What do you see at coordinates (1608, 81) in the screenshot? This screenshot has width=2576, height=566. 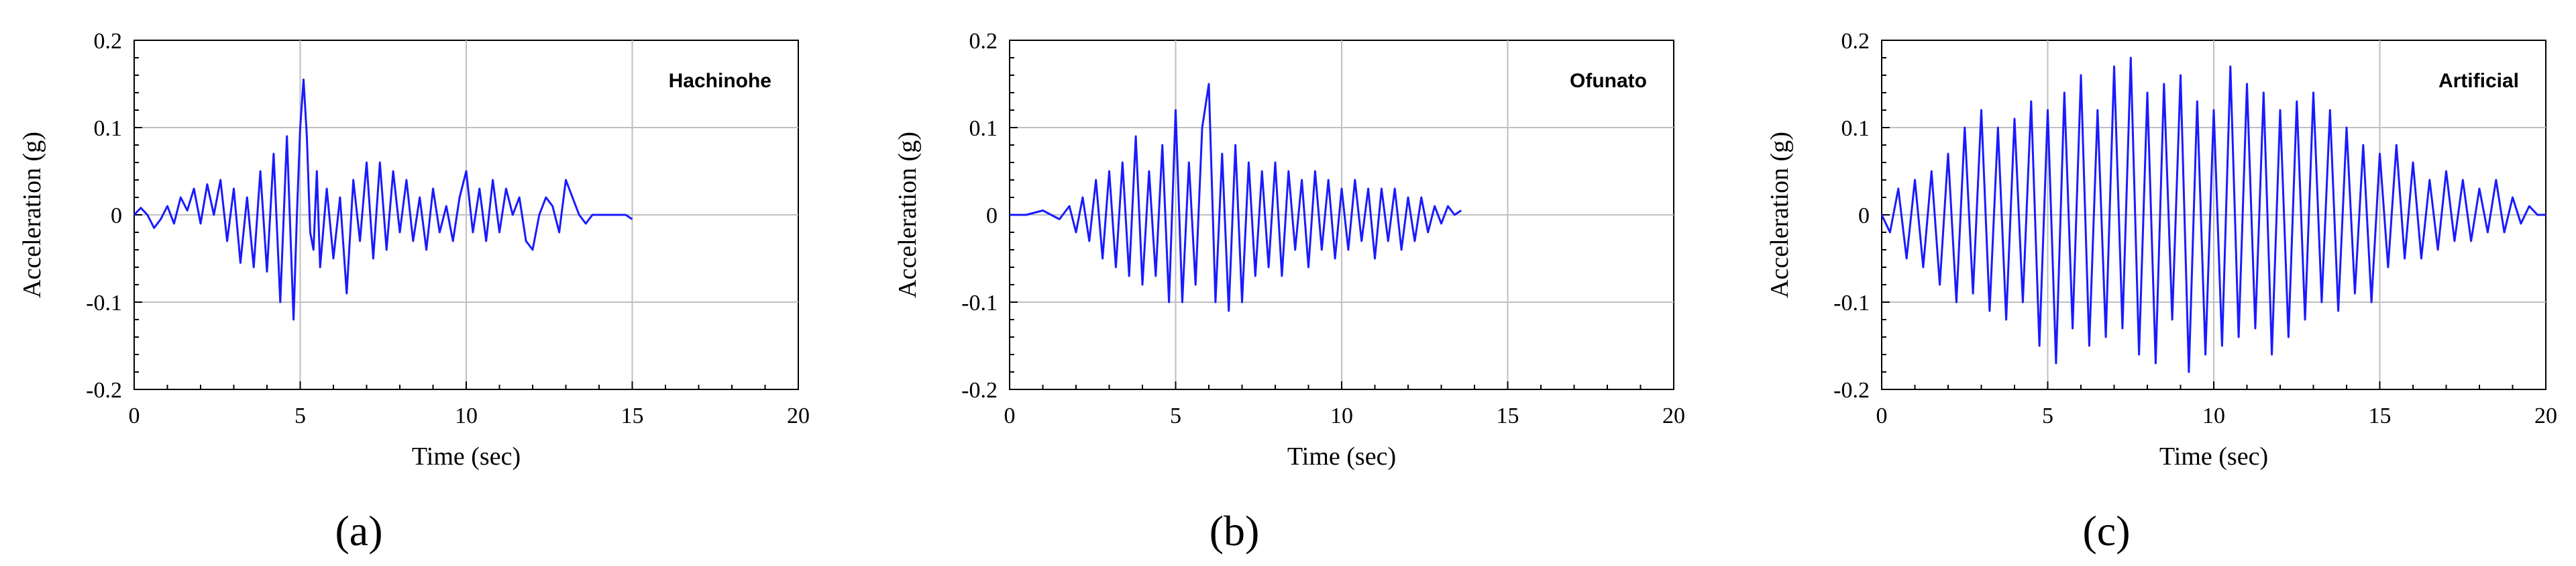 I see `record-name-label: Ofunato` at bounding box center [1608, 81].